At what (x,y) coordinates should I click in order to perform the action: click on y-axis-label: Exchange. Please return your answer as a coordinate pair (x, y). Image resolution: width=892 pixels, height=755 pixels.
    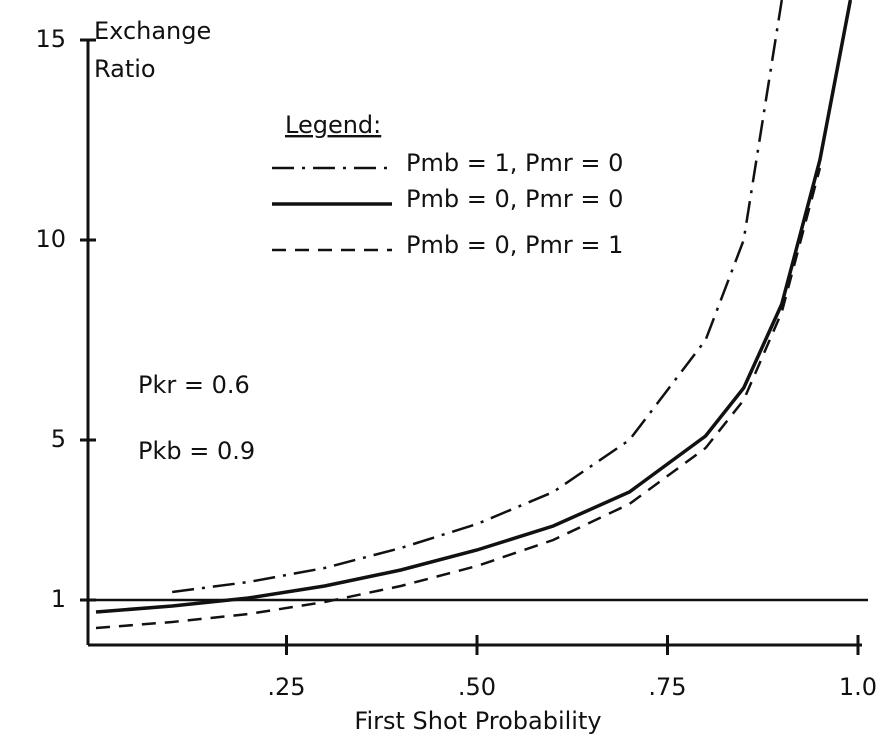
    Looking at the image, I should click on (152, 31).